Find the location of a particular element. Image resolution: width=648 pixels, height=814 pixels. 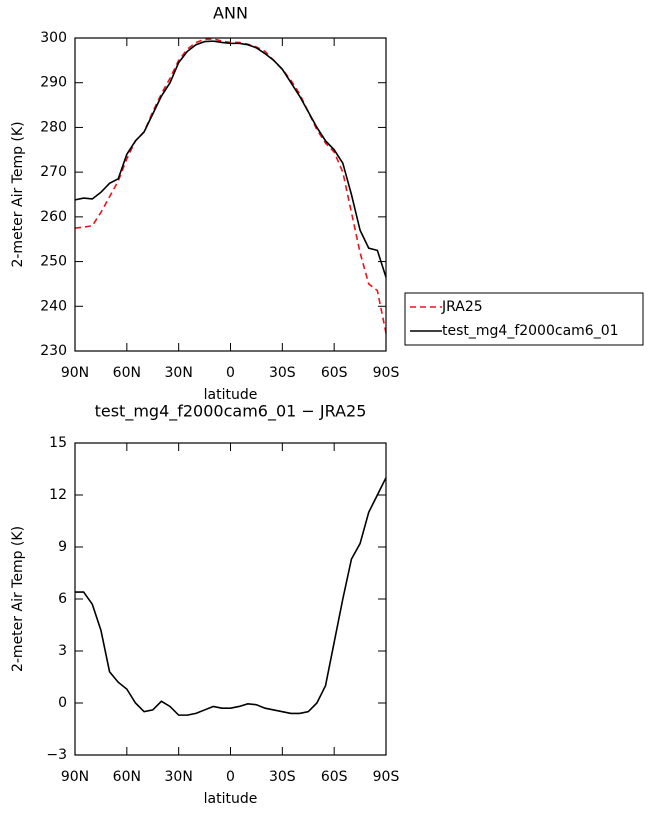

y-tick-label: 9 is located at coordinates (62, 547).